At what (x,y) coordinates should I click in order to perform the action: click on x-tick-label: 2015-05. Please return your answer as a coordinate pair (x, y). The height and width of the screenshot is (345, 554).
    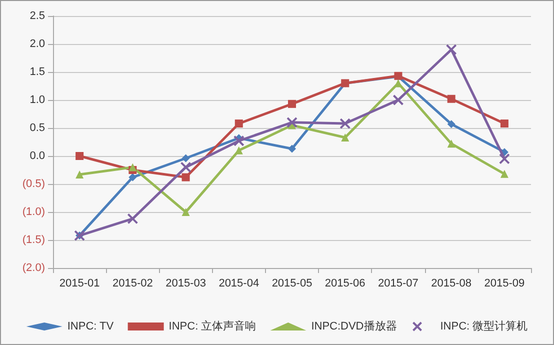
    Looking at the image, I should click on (292, 284).